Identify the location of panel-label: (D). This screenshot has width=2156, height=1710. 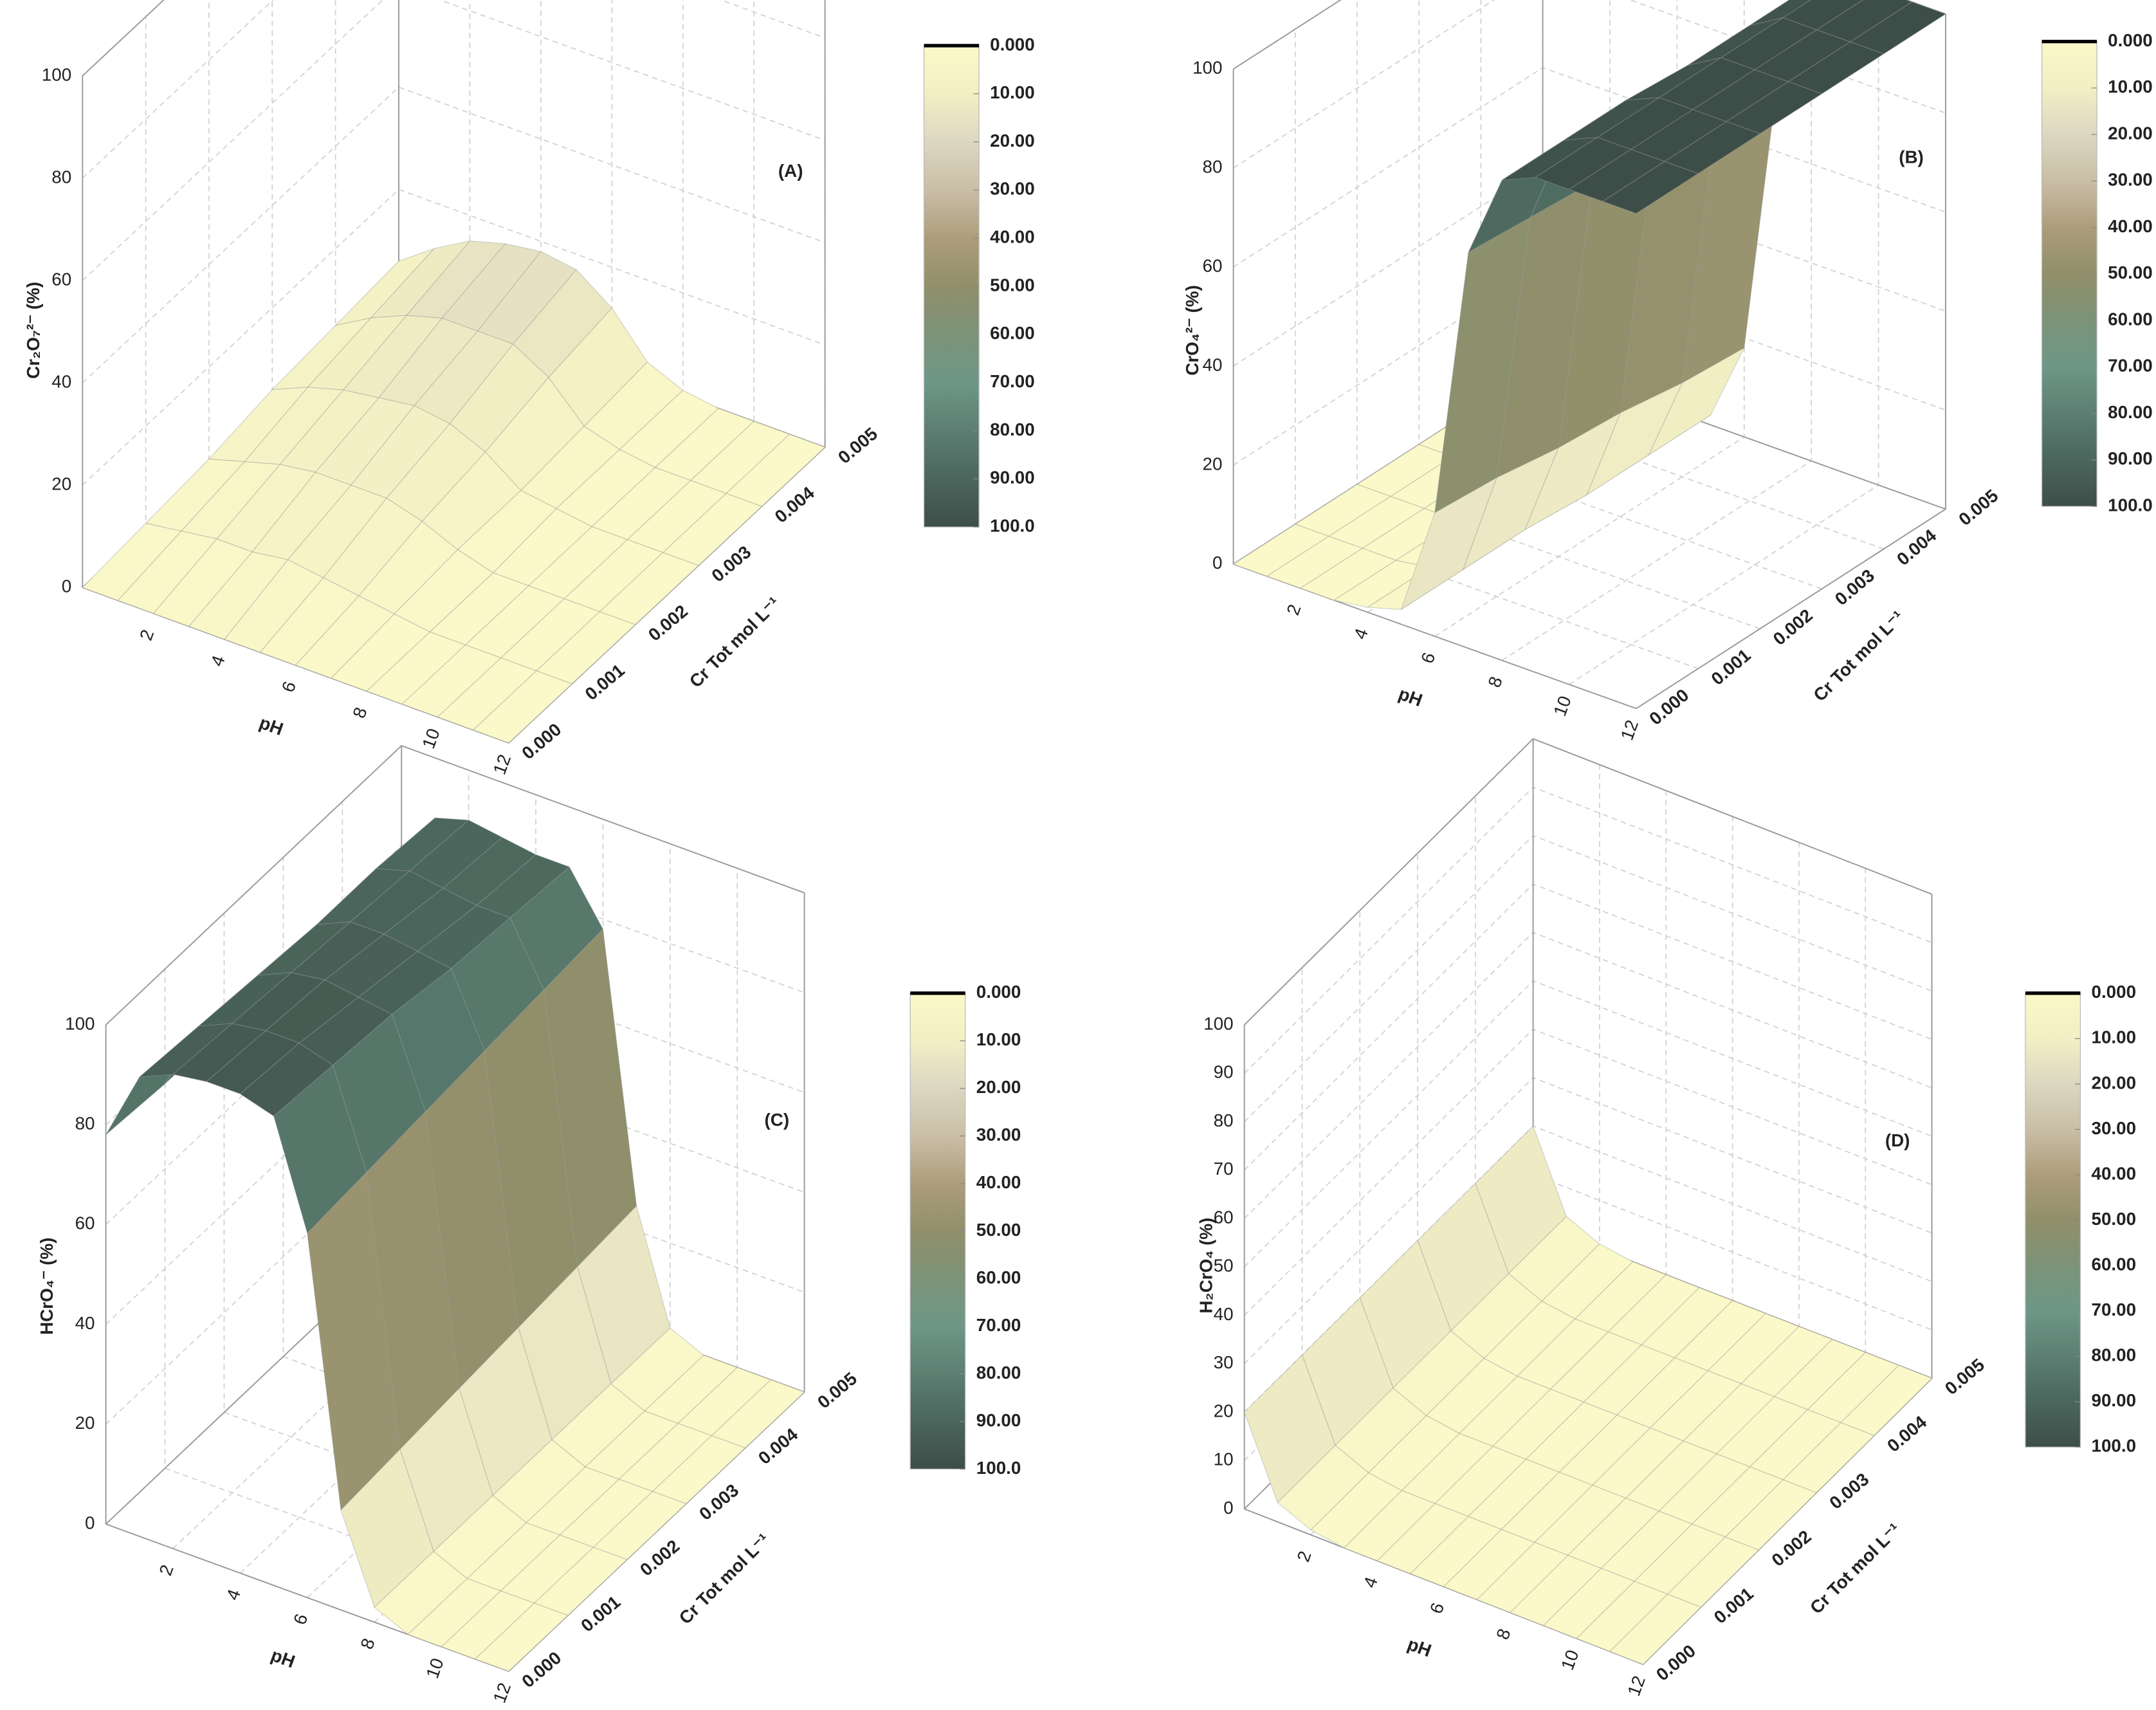
(1897, 1140).